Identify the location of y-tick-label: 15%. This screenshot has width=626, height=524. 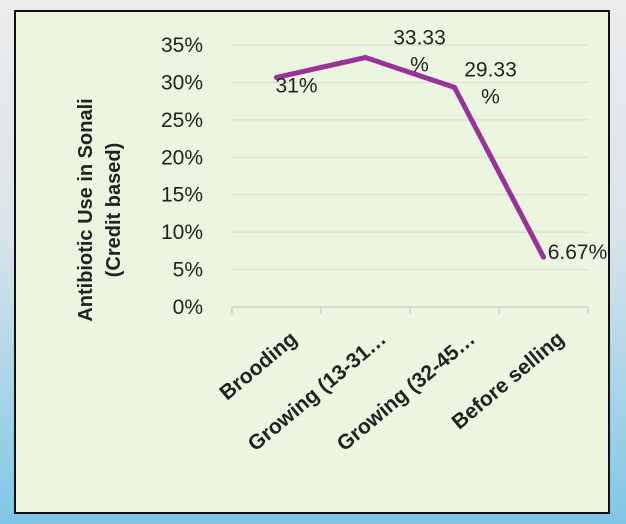
(182, 195).